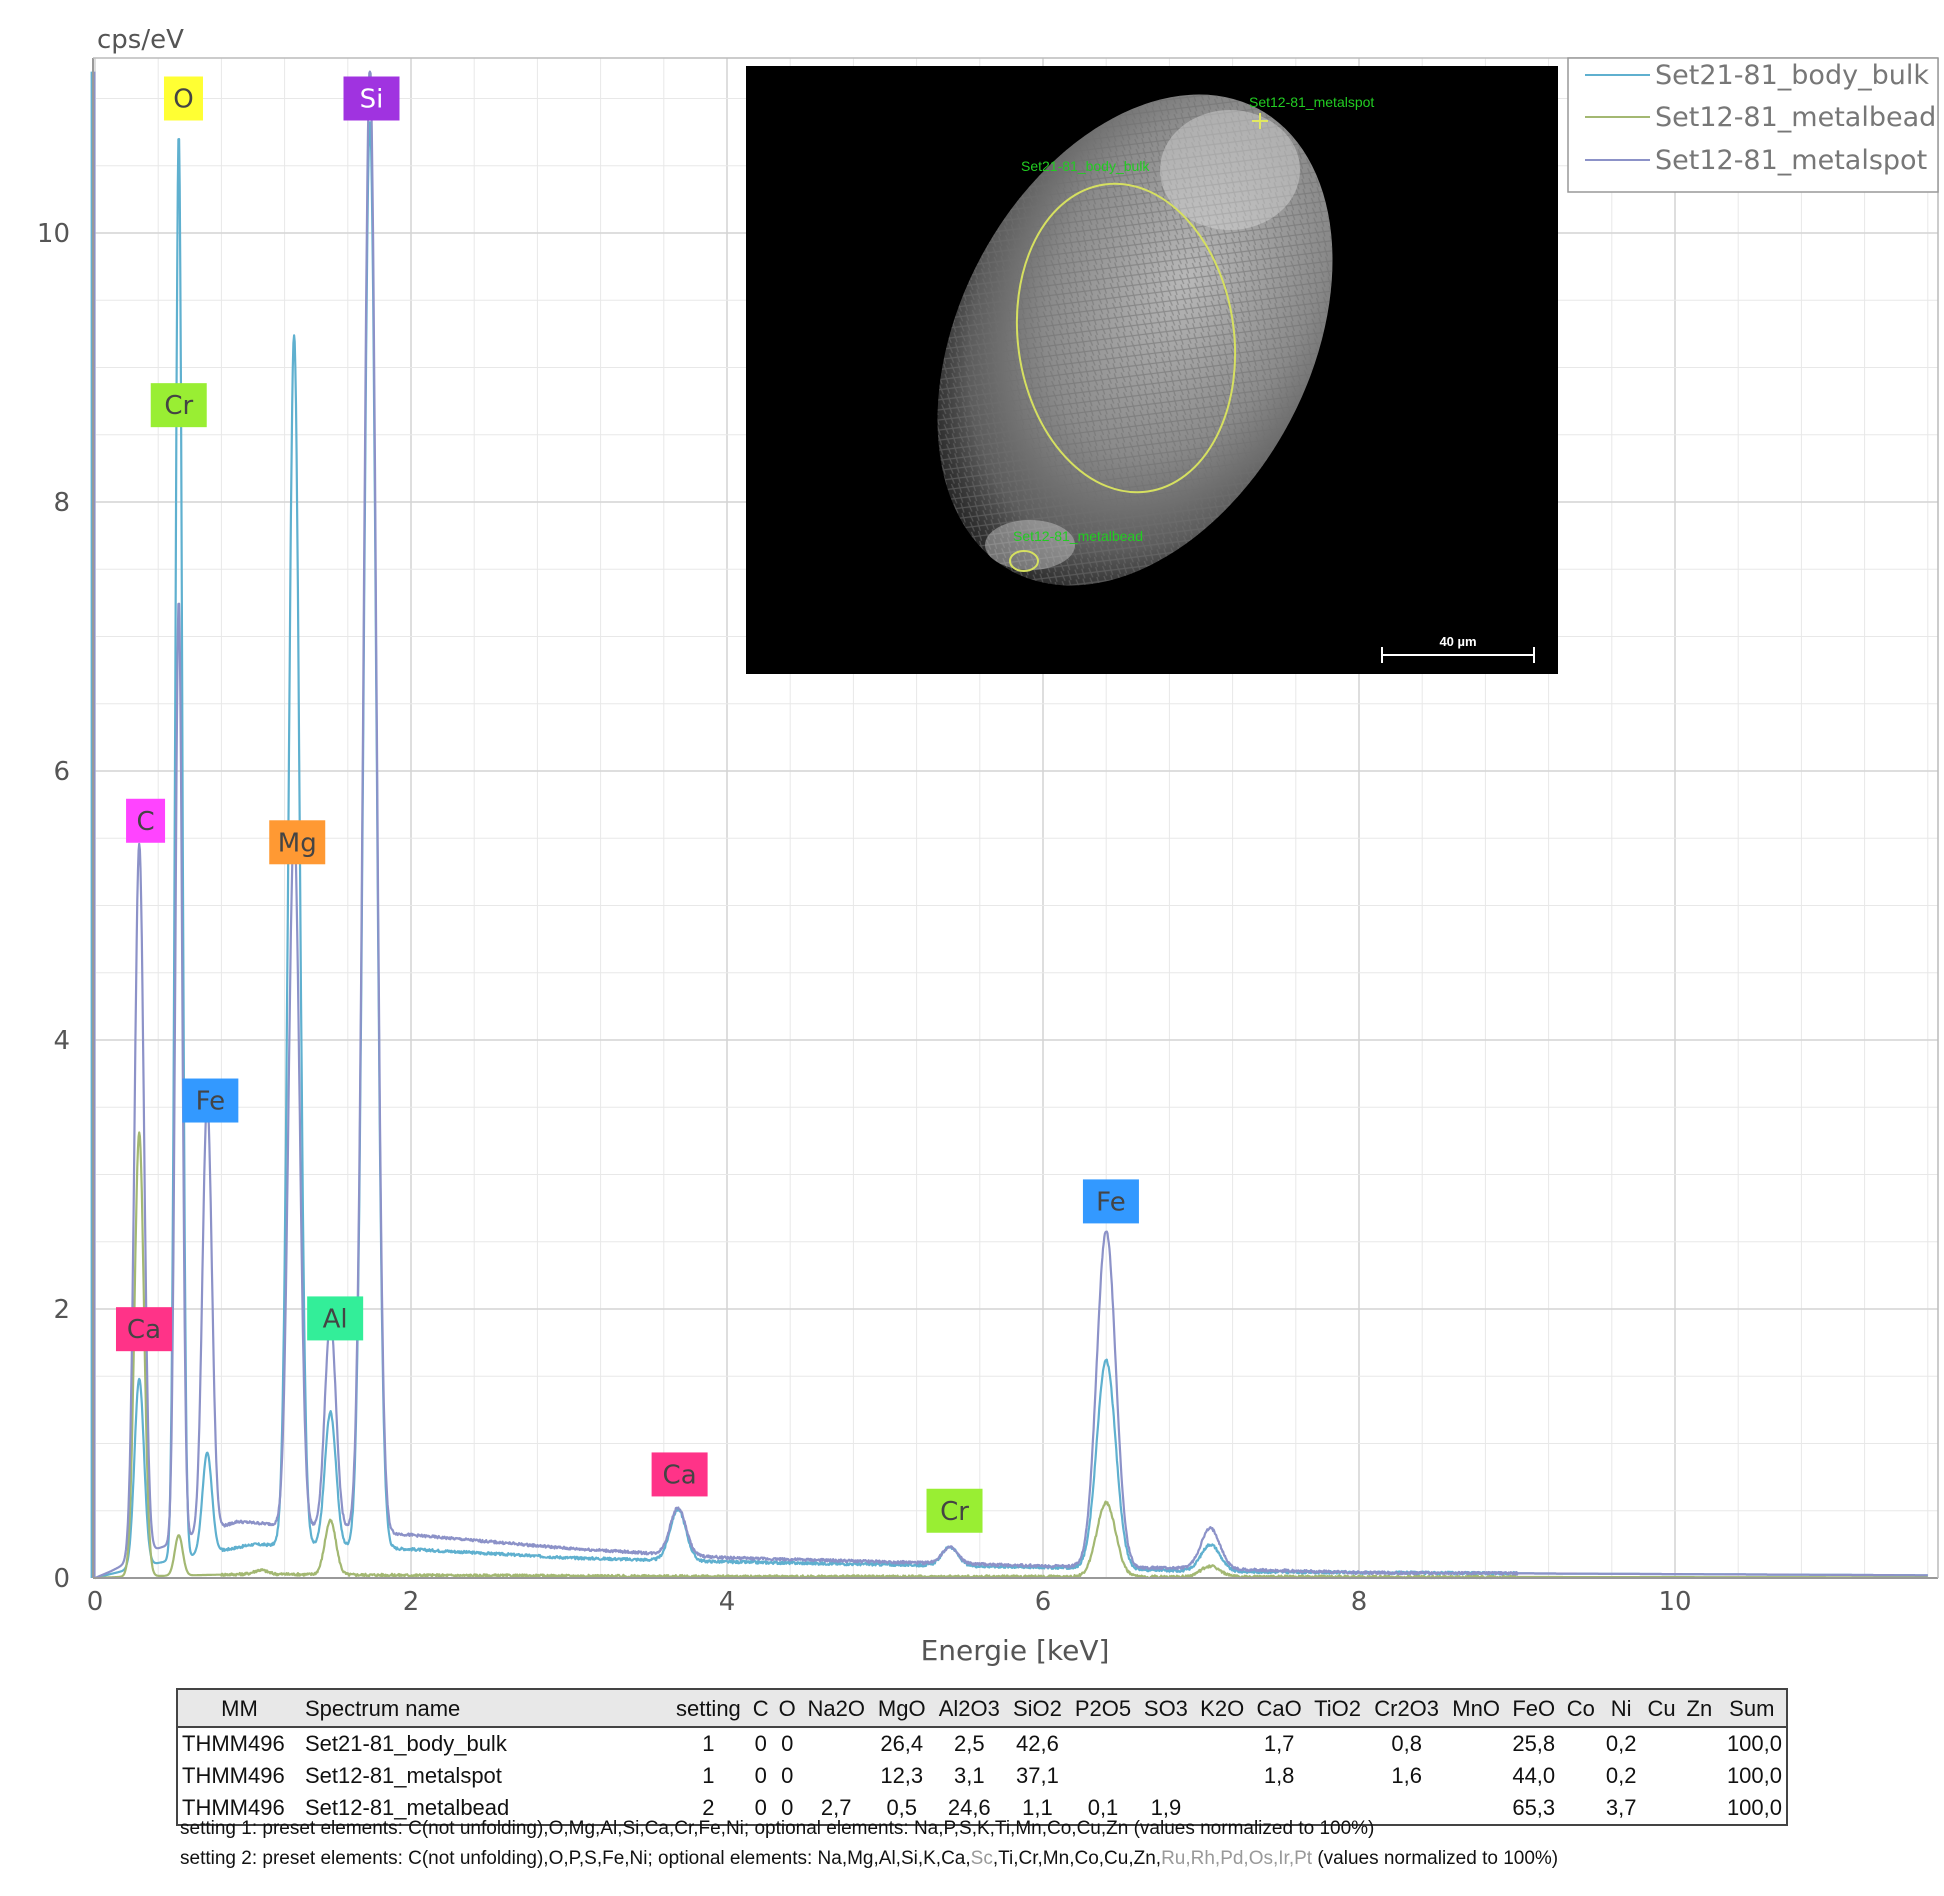  Describe the element at coordinates (183, 100) in the screenshot. I see `element-label-text: O` at that location.